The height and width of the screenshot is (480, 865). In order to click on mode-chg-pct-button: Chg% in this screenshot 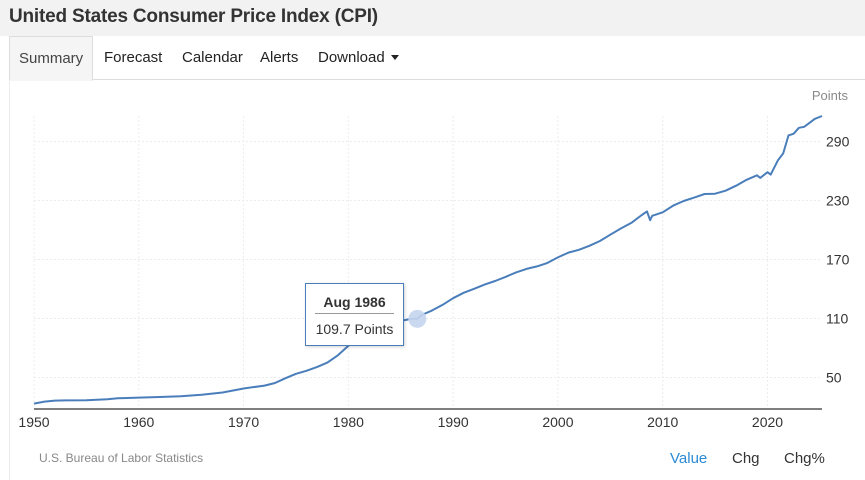, I will do `click(804, 458)`.